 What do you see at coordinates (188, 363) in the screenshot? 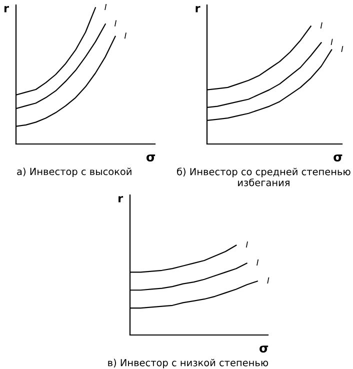
I see `text: в) Инвестор с низкой степенью` at bounding box center [188, 363].